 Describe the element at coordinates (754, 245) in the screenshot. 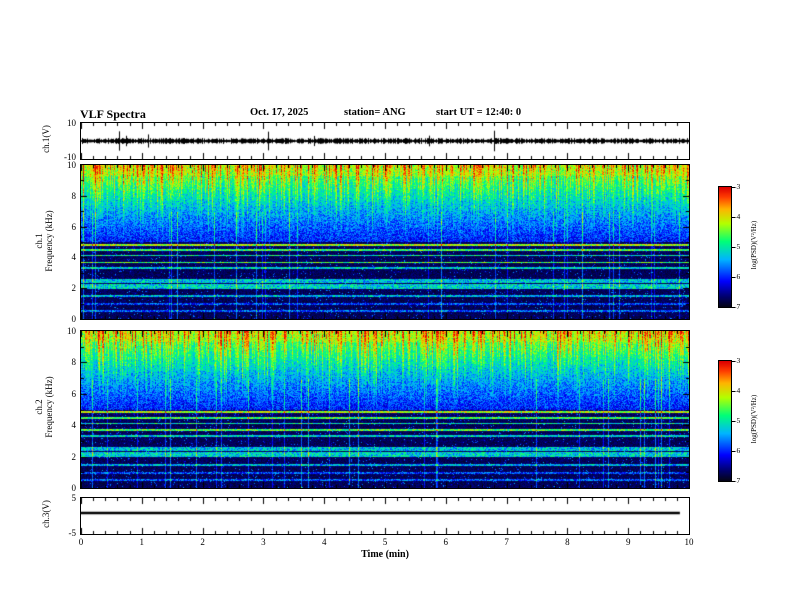

I see `colorbar-ch1-label: log(PSD)(V²/Hz)` at that location.